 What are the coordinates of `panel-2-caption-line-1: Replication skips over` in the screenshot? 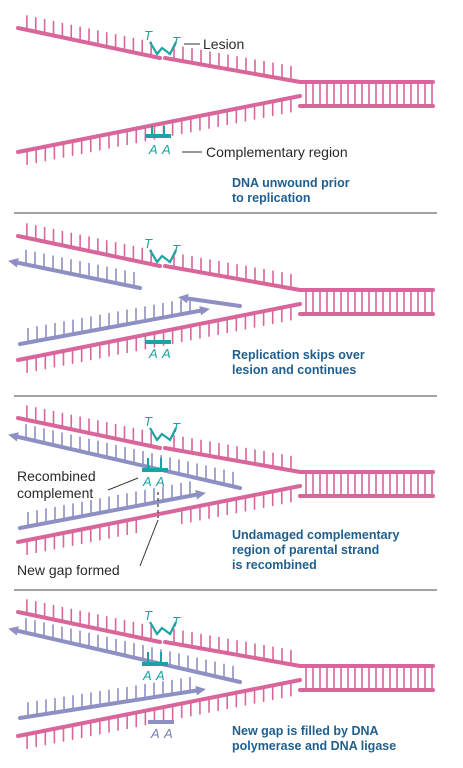 It's located at (298, 355).